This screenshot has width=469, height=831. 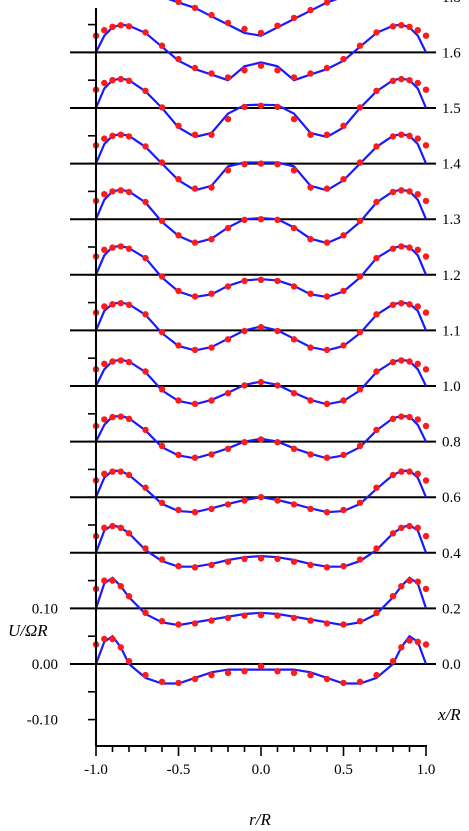 I want to click on data-point-1.4-23, so click(x=417, y=138).